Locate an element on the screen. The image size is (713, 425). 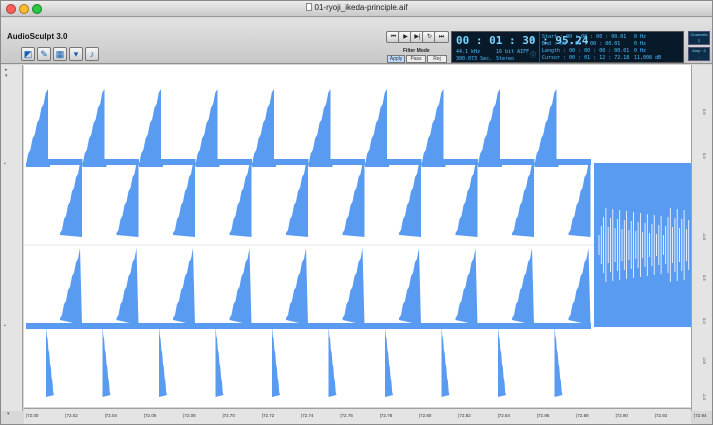
rewind-button: ⏮ is located at coordinates (393, 37).